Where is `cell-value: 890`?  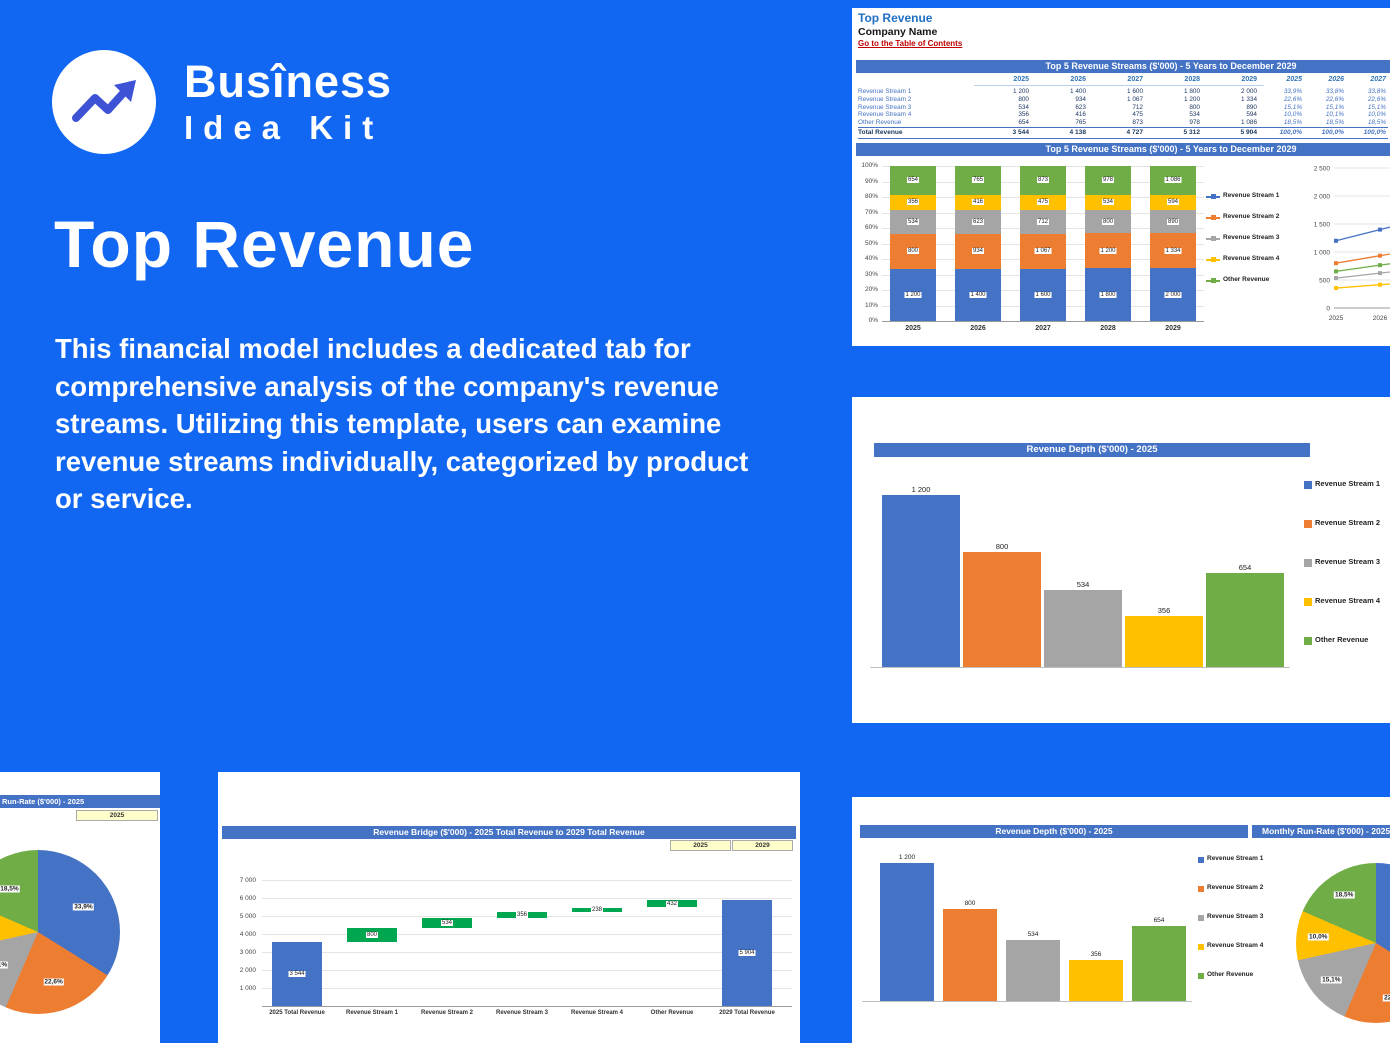 cell-value: 890 is located at coordinates (1251, 107).